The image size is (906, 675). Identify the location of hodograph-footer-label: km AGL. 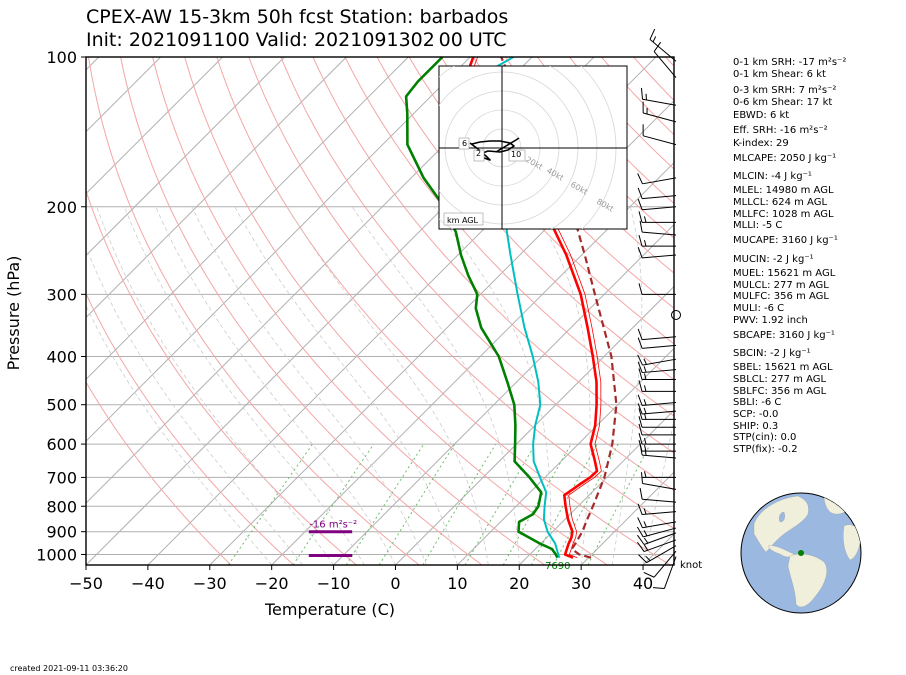
(463, 220).